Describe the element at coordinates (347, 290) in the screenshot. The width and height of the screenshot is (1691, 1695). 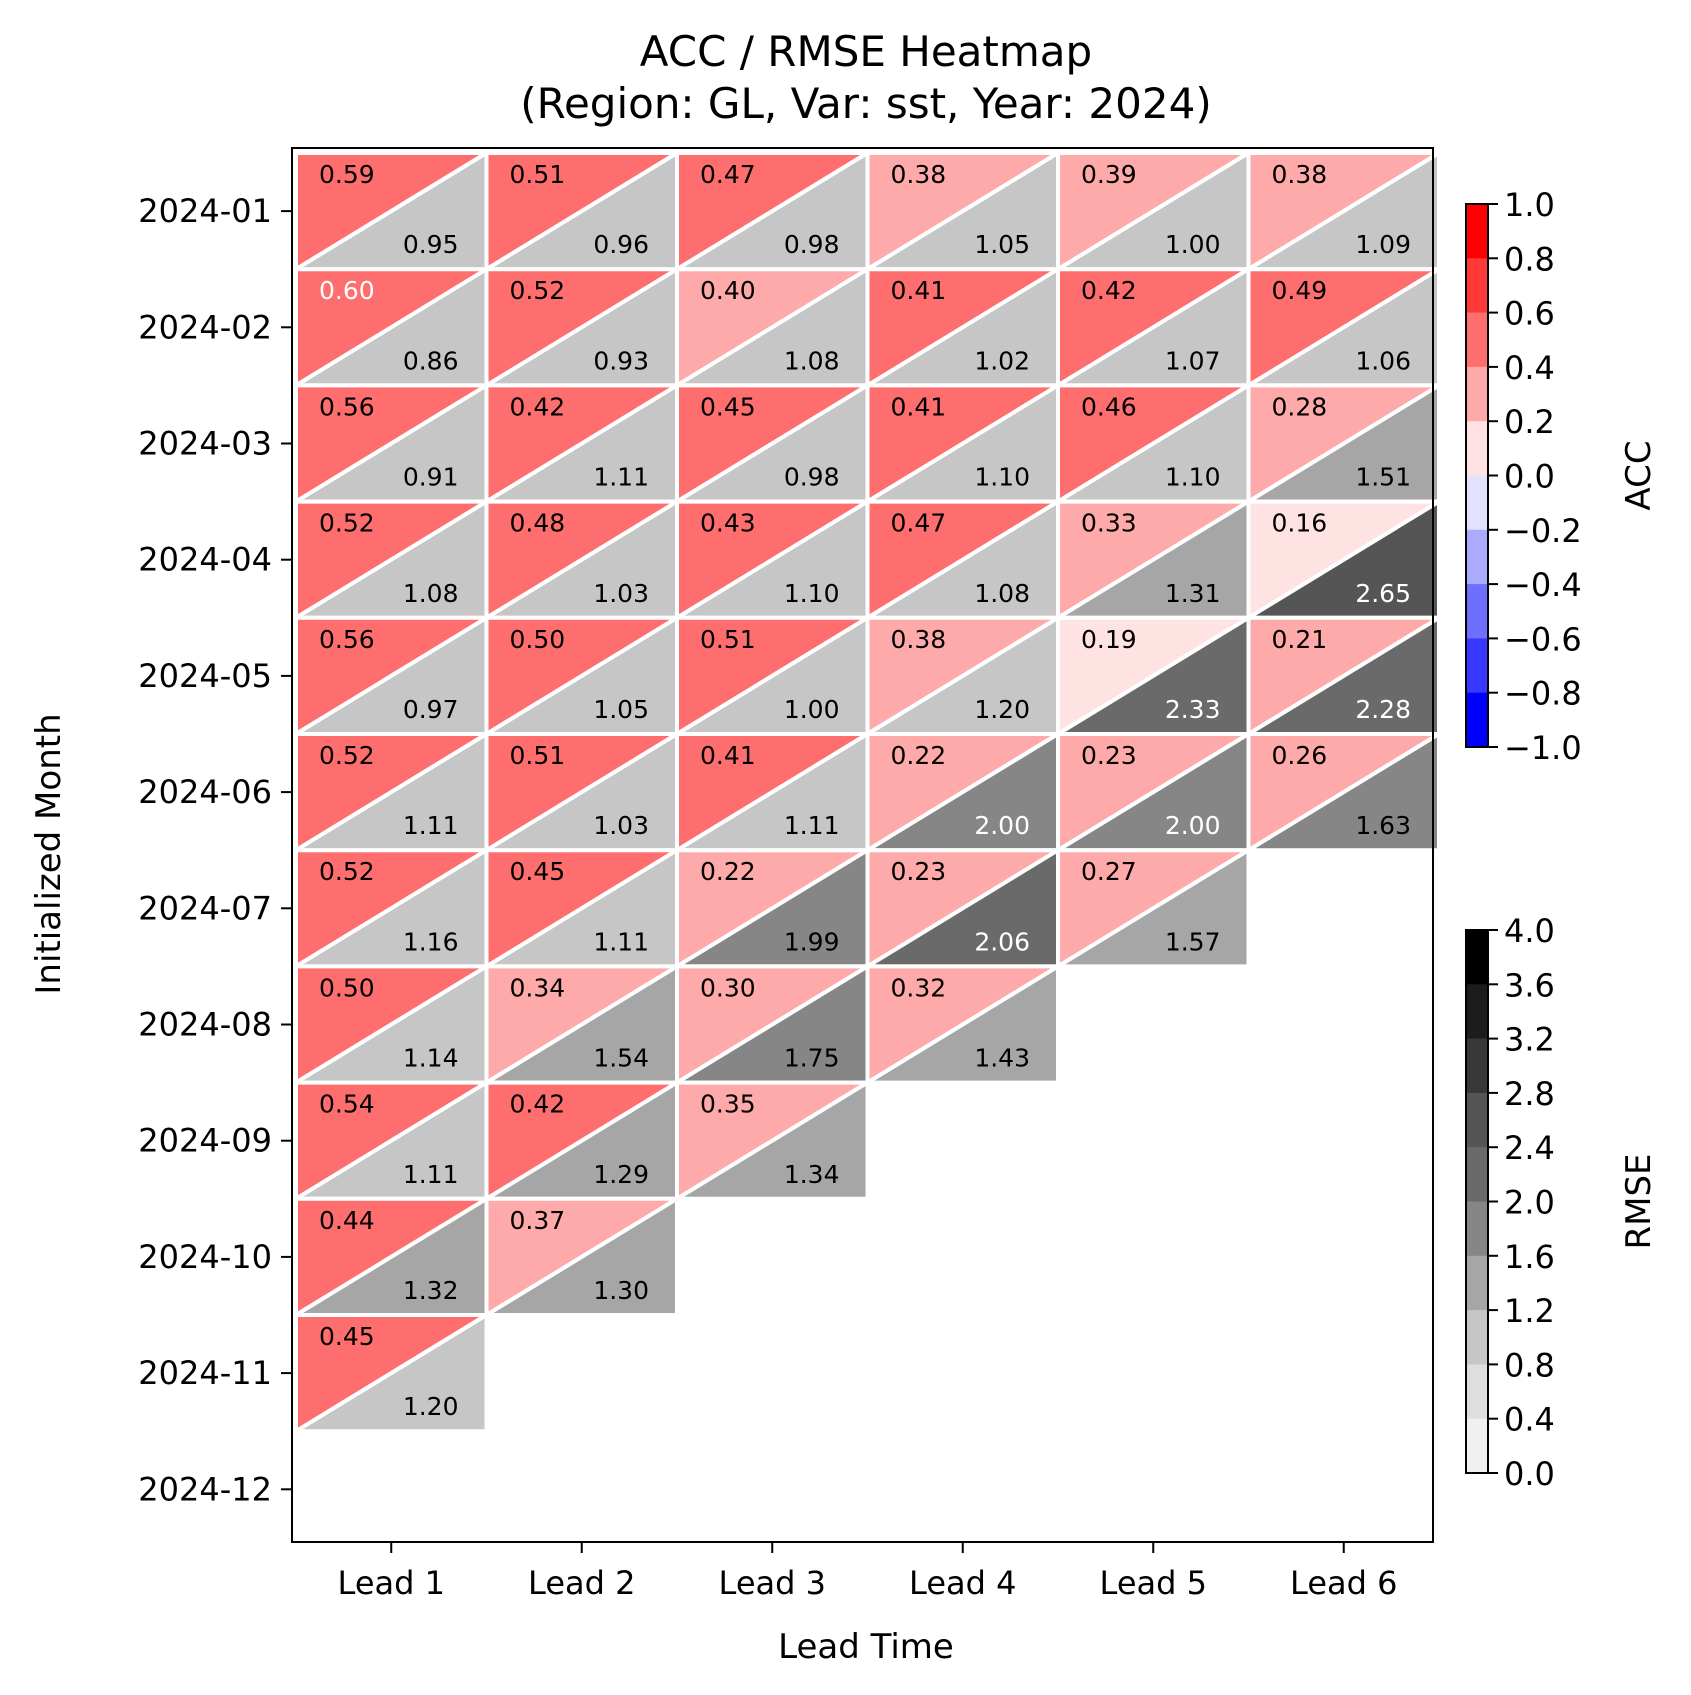
I see `acc-value-label: 0.60` at that location.